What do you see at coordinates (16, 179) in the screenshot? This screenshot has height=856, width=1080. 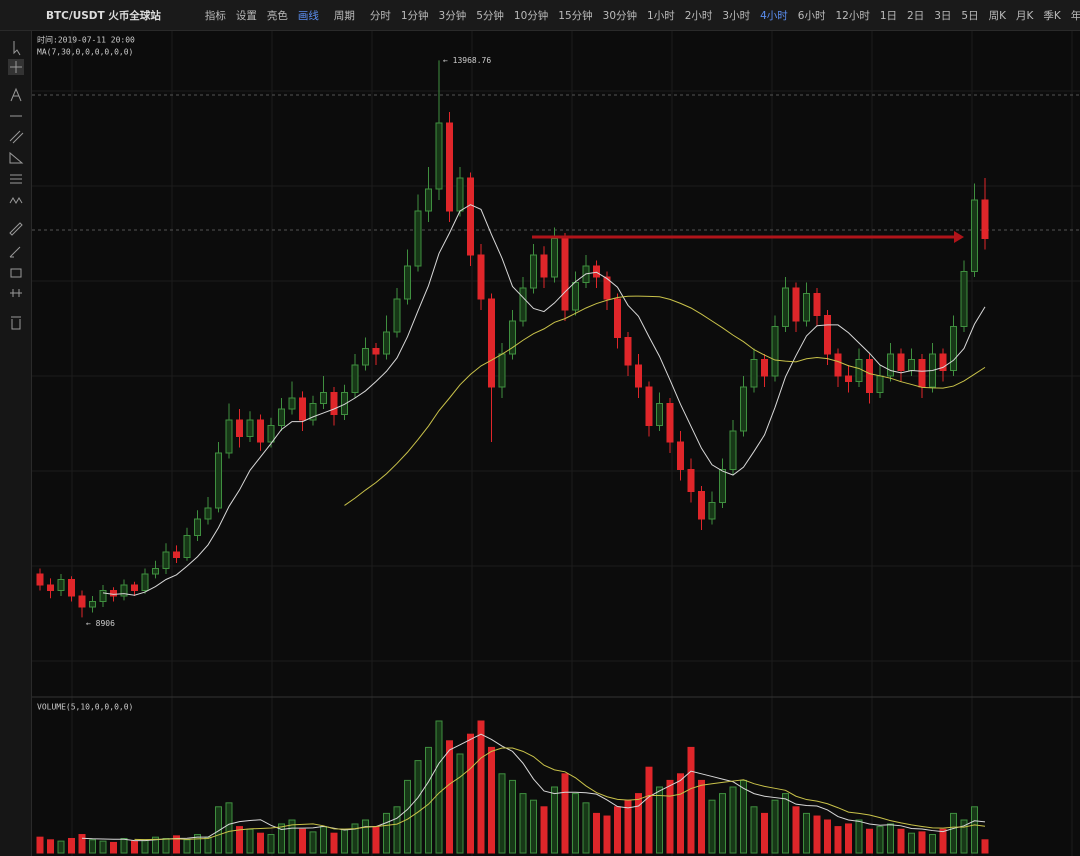 I see `icon-fib` at bounding box center [16, 179].